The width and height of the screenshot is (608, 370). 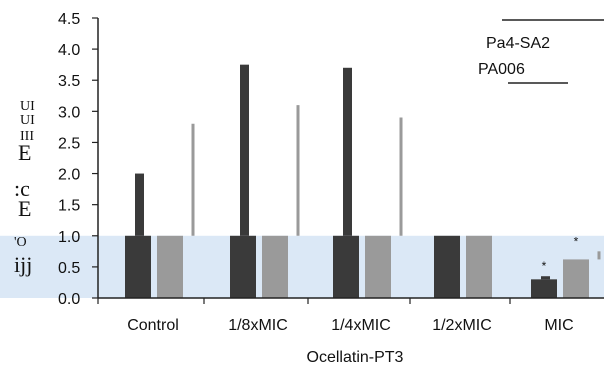 I want to click on x-tick-label: 1/4xMIC, so click(x=361, y=325).